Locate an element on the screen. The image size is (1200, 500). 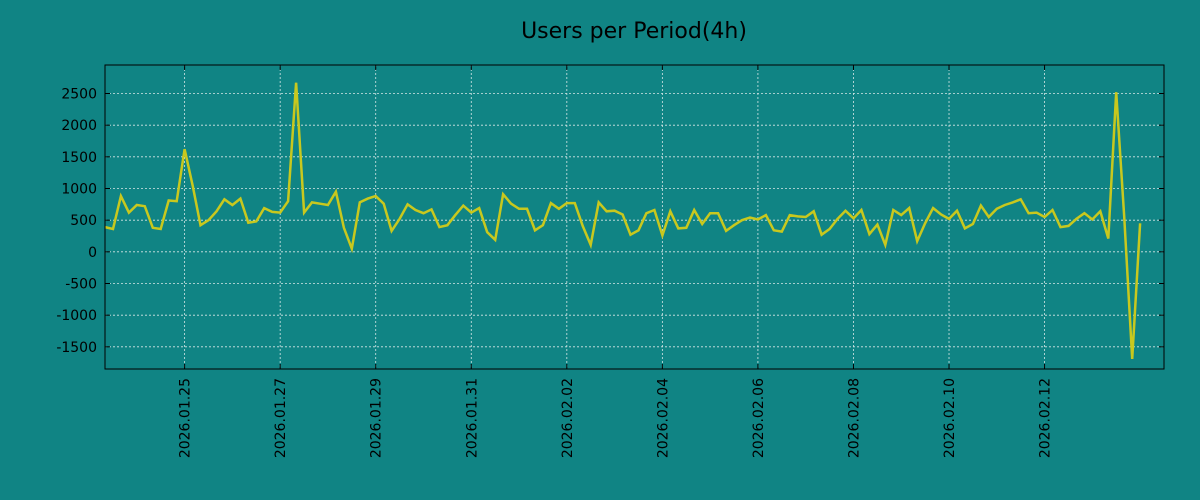
x-tick-label: 2026.02.12 is located at coordinates (1046, 418).